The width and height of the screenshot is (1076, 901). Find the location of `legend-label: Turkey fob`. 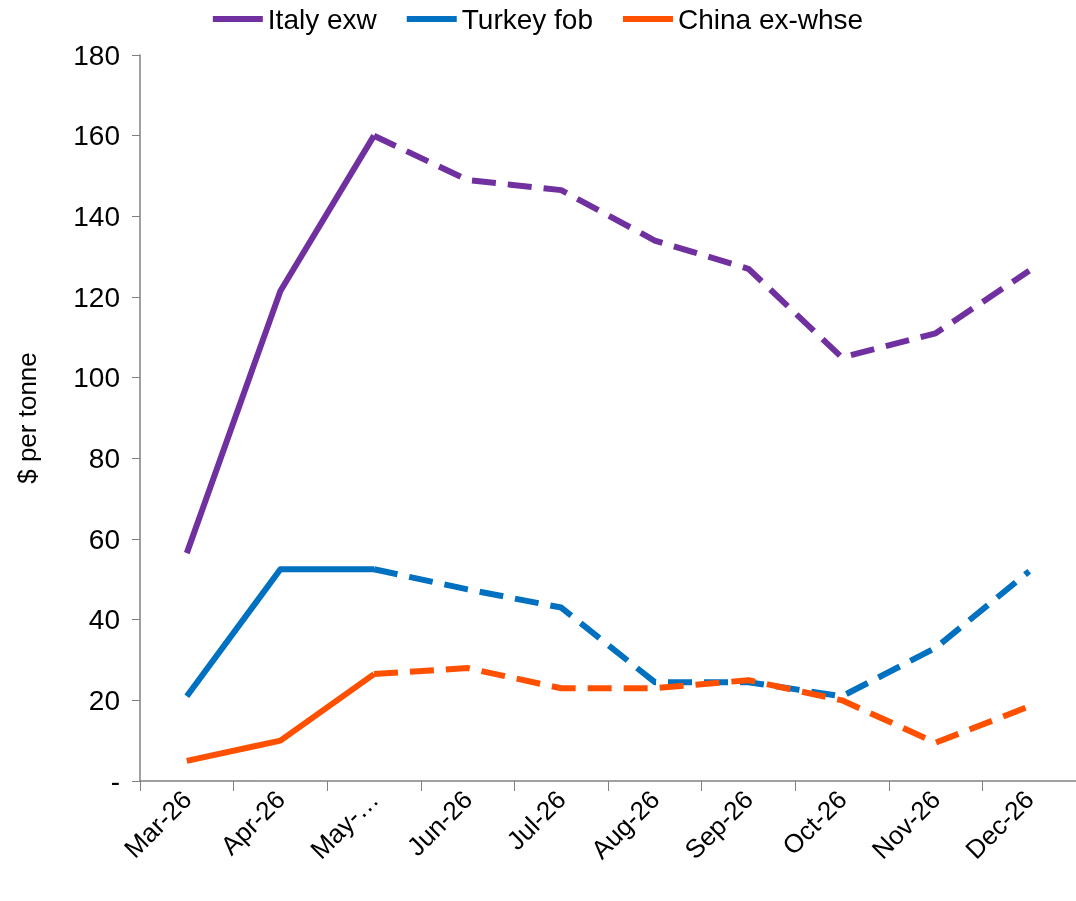

legend-label: Turkey fob is located at coordinates (527, 19).